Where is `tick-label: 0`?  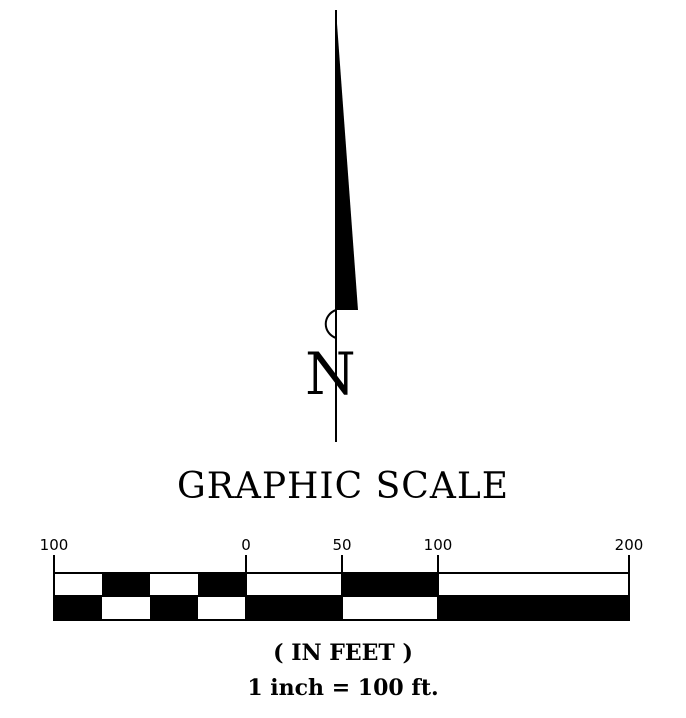
tick-label: 0 is located at coordinates (246, 545).